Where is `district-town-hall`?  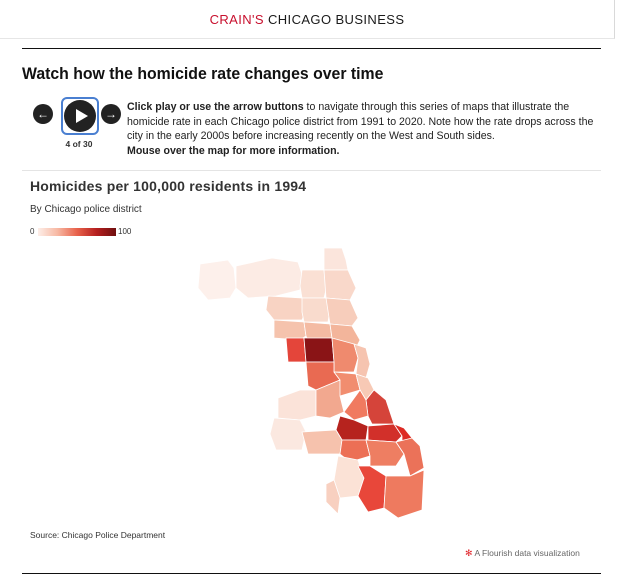 district-town-hall is located at coordinates (342, 312).